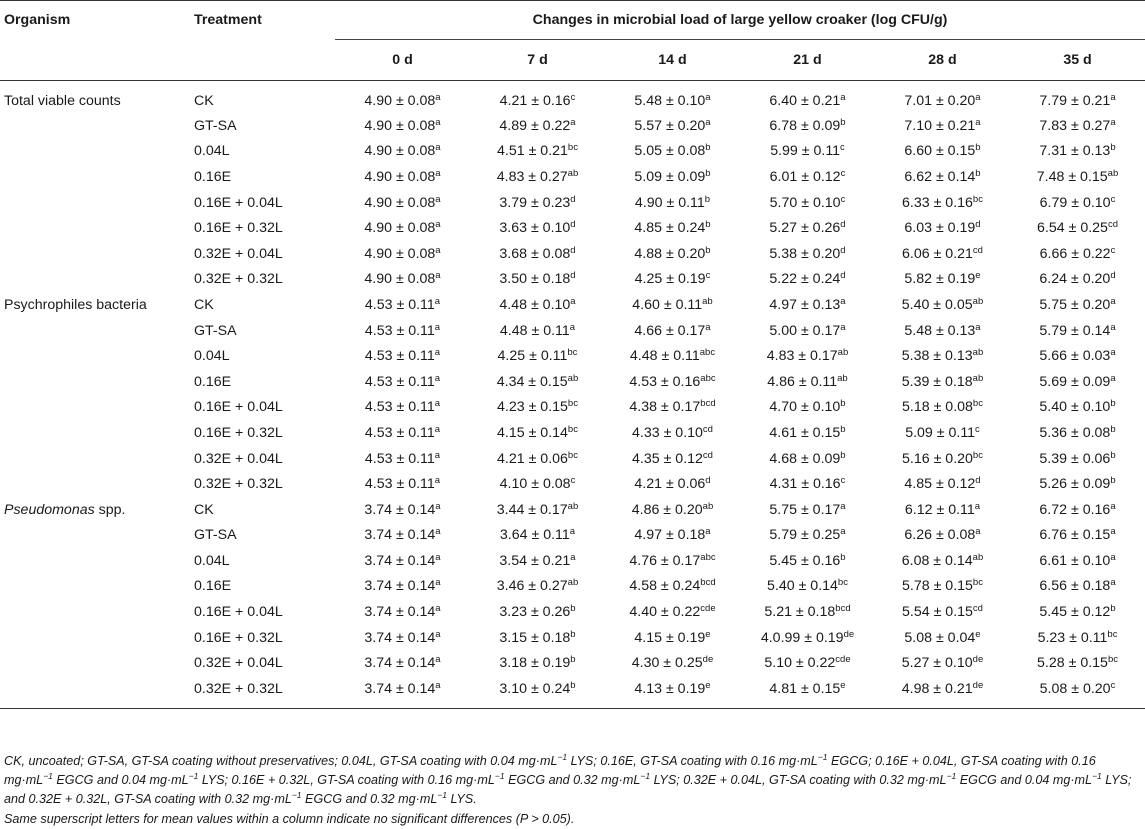 Image resolution: width=1145 pixels, height=829 pixels. What do you see at coordinates (535, 125) in the screenshot?
I see `mean-sd-value: 4.89 ± 0.22` at bounding box center [535, 125].